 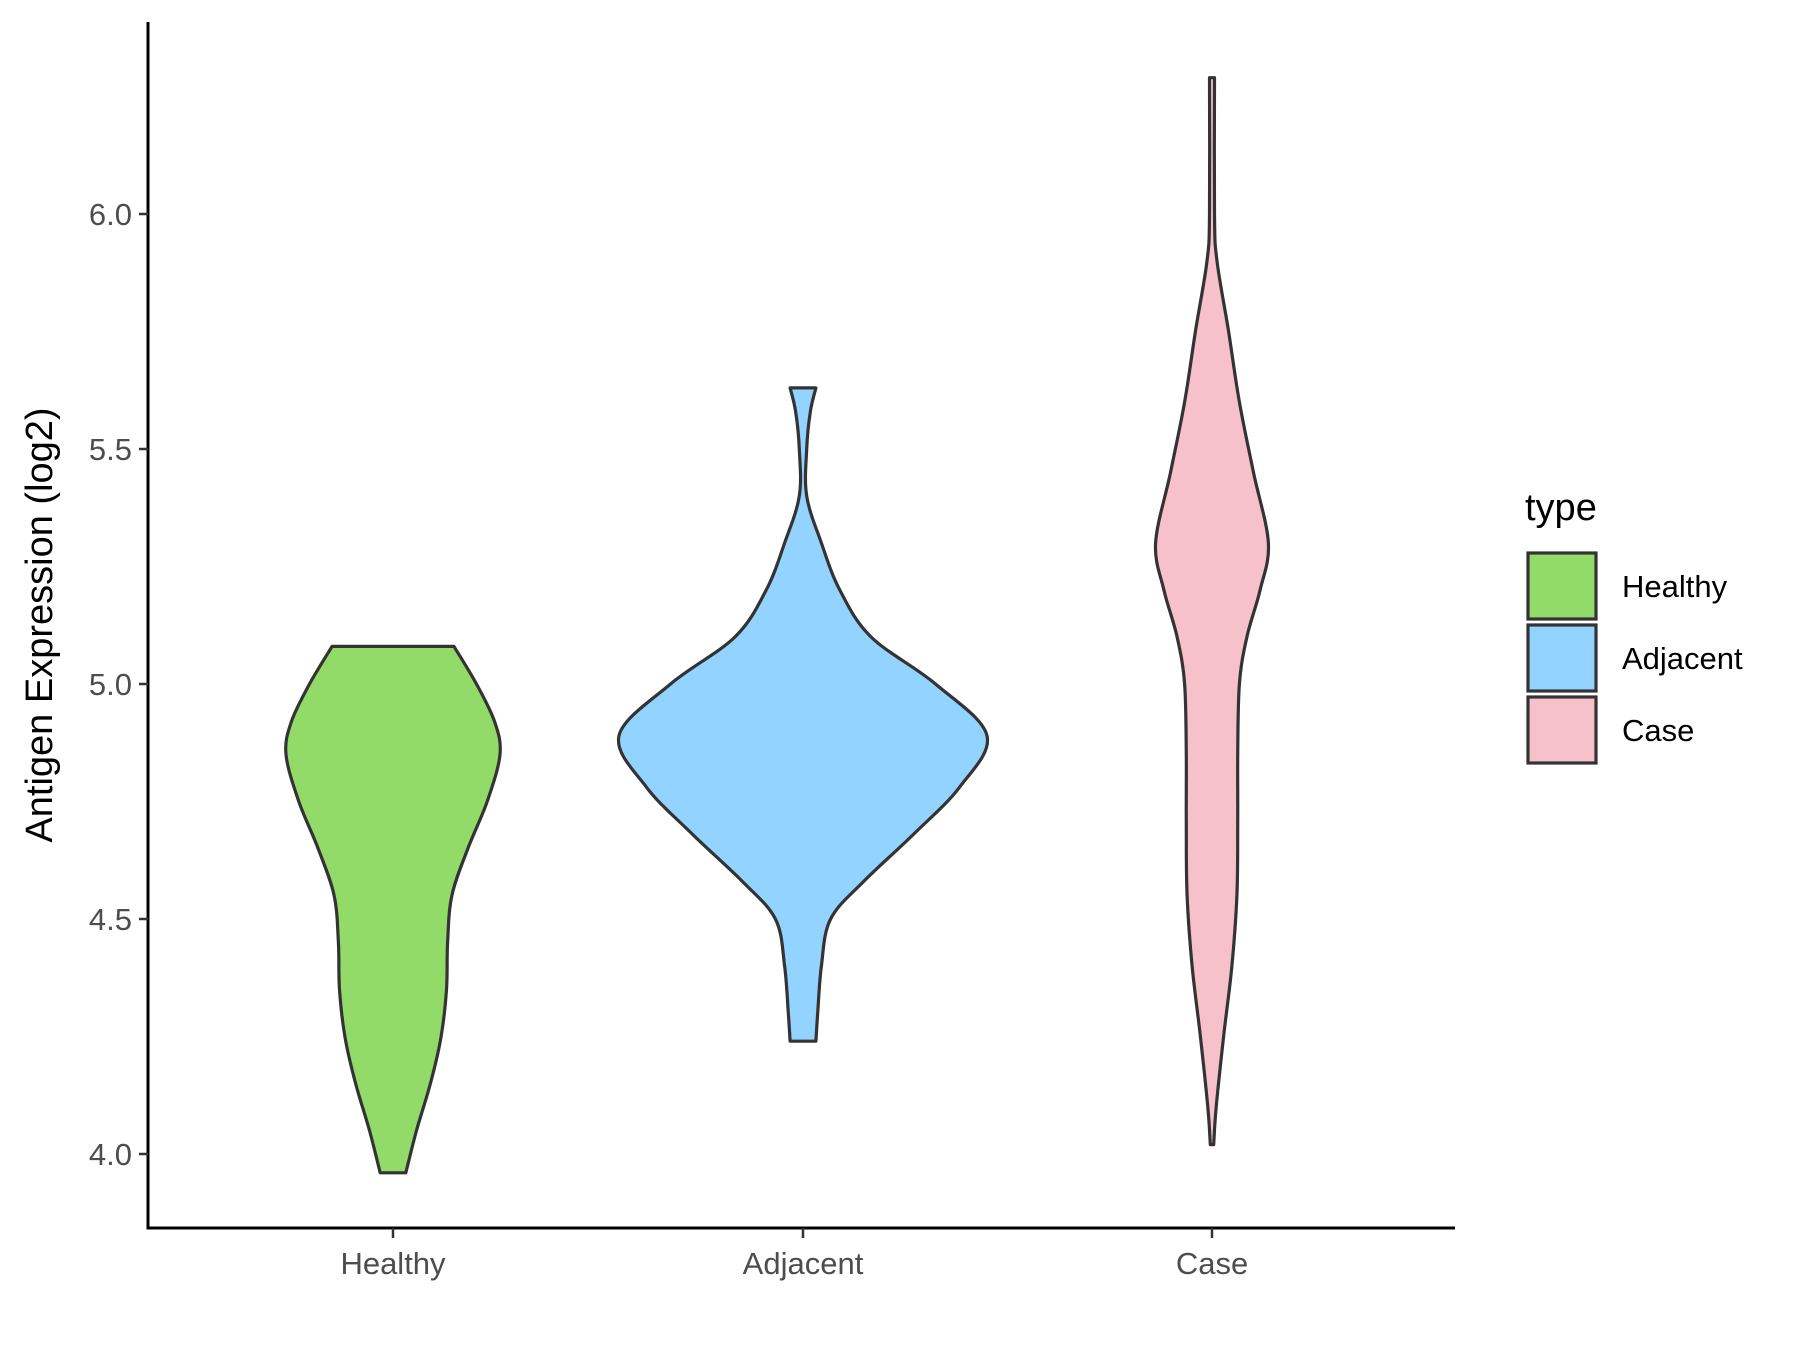 I want to click on y-tick-label: 4.5, so click(x=110, y=919).